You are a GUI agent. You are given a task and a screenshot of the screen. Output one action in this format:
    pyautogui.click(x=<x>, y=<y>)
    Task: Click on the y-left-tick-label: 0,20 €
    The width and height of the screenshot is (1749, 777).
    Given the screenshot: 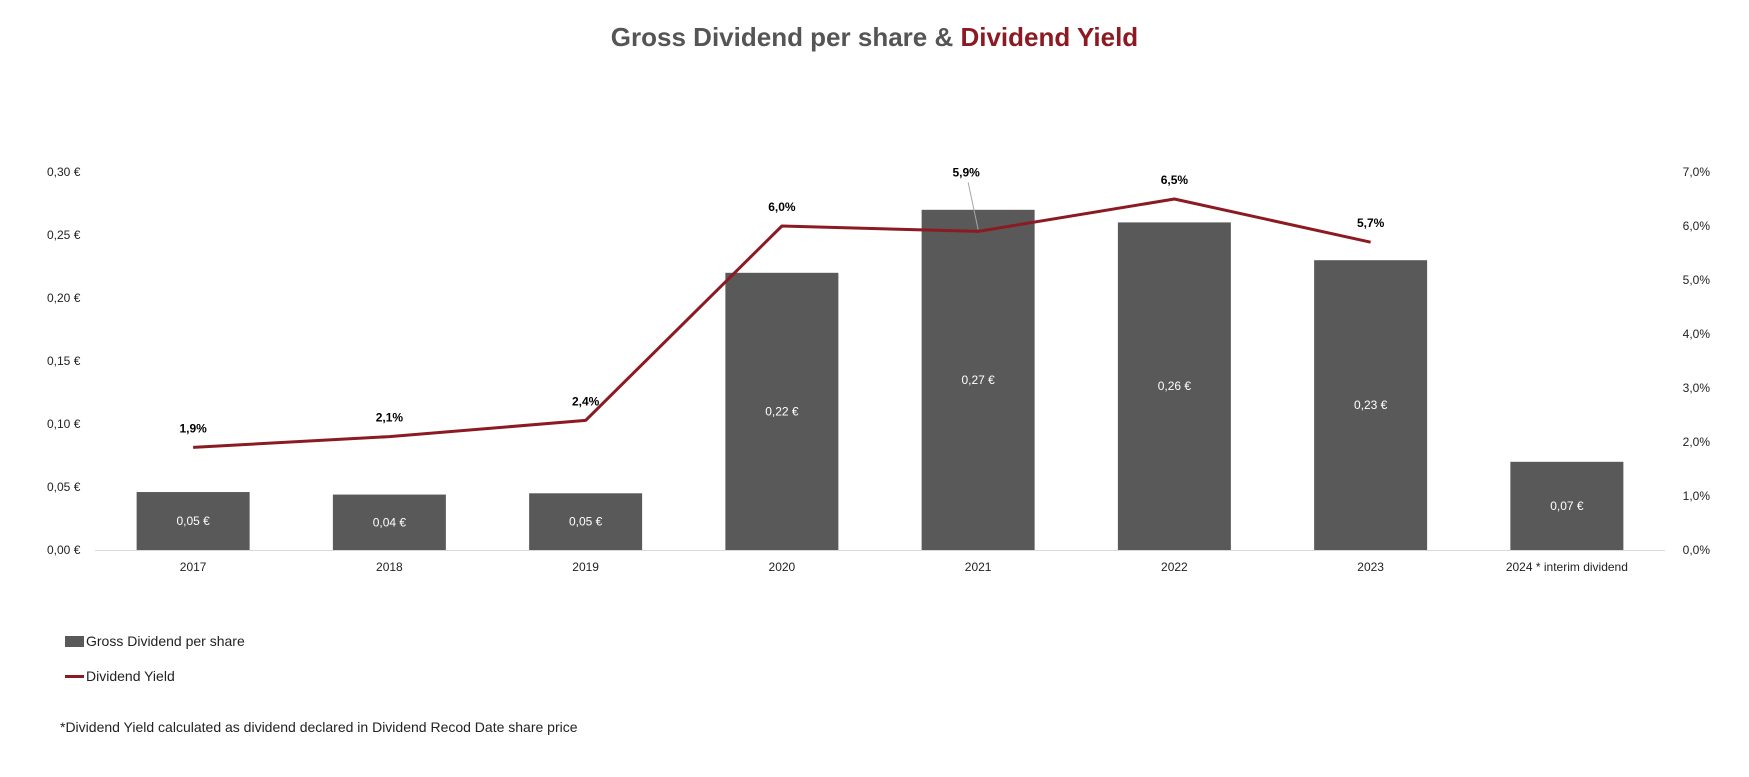 What is the action you would take?
    pyautogui.click(x=64, y=298)
    